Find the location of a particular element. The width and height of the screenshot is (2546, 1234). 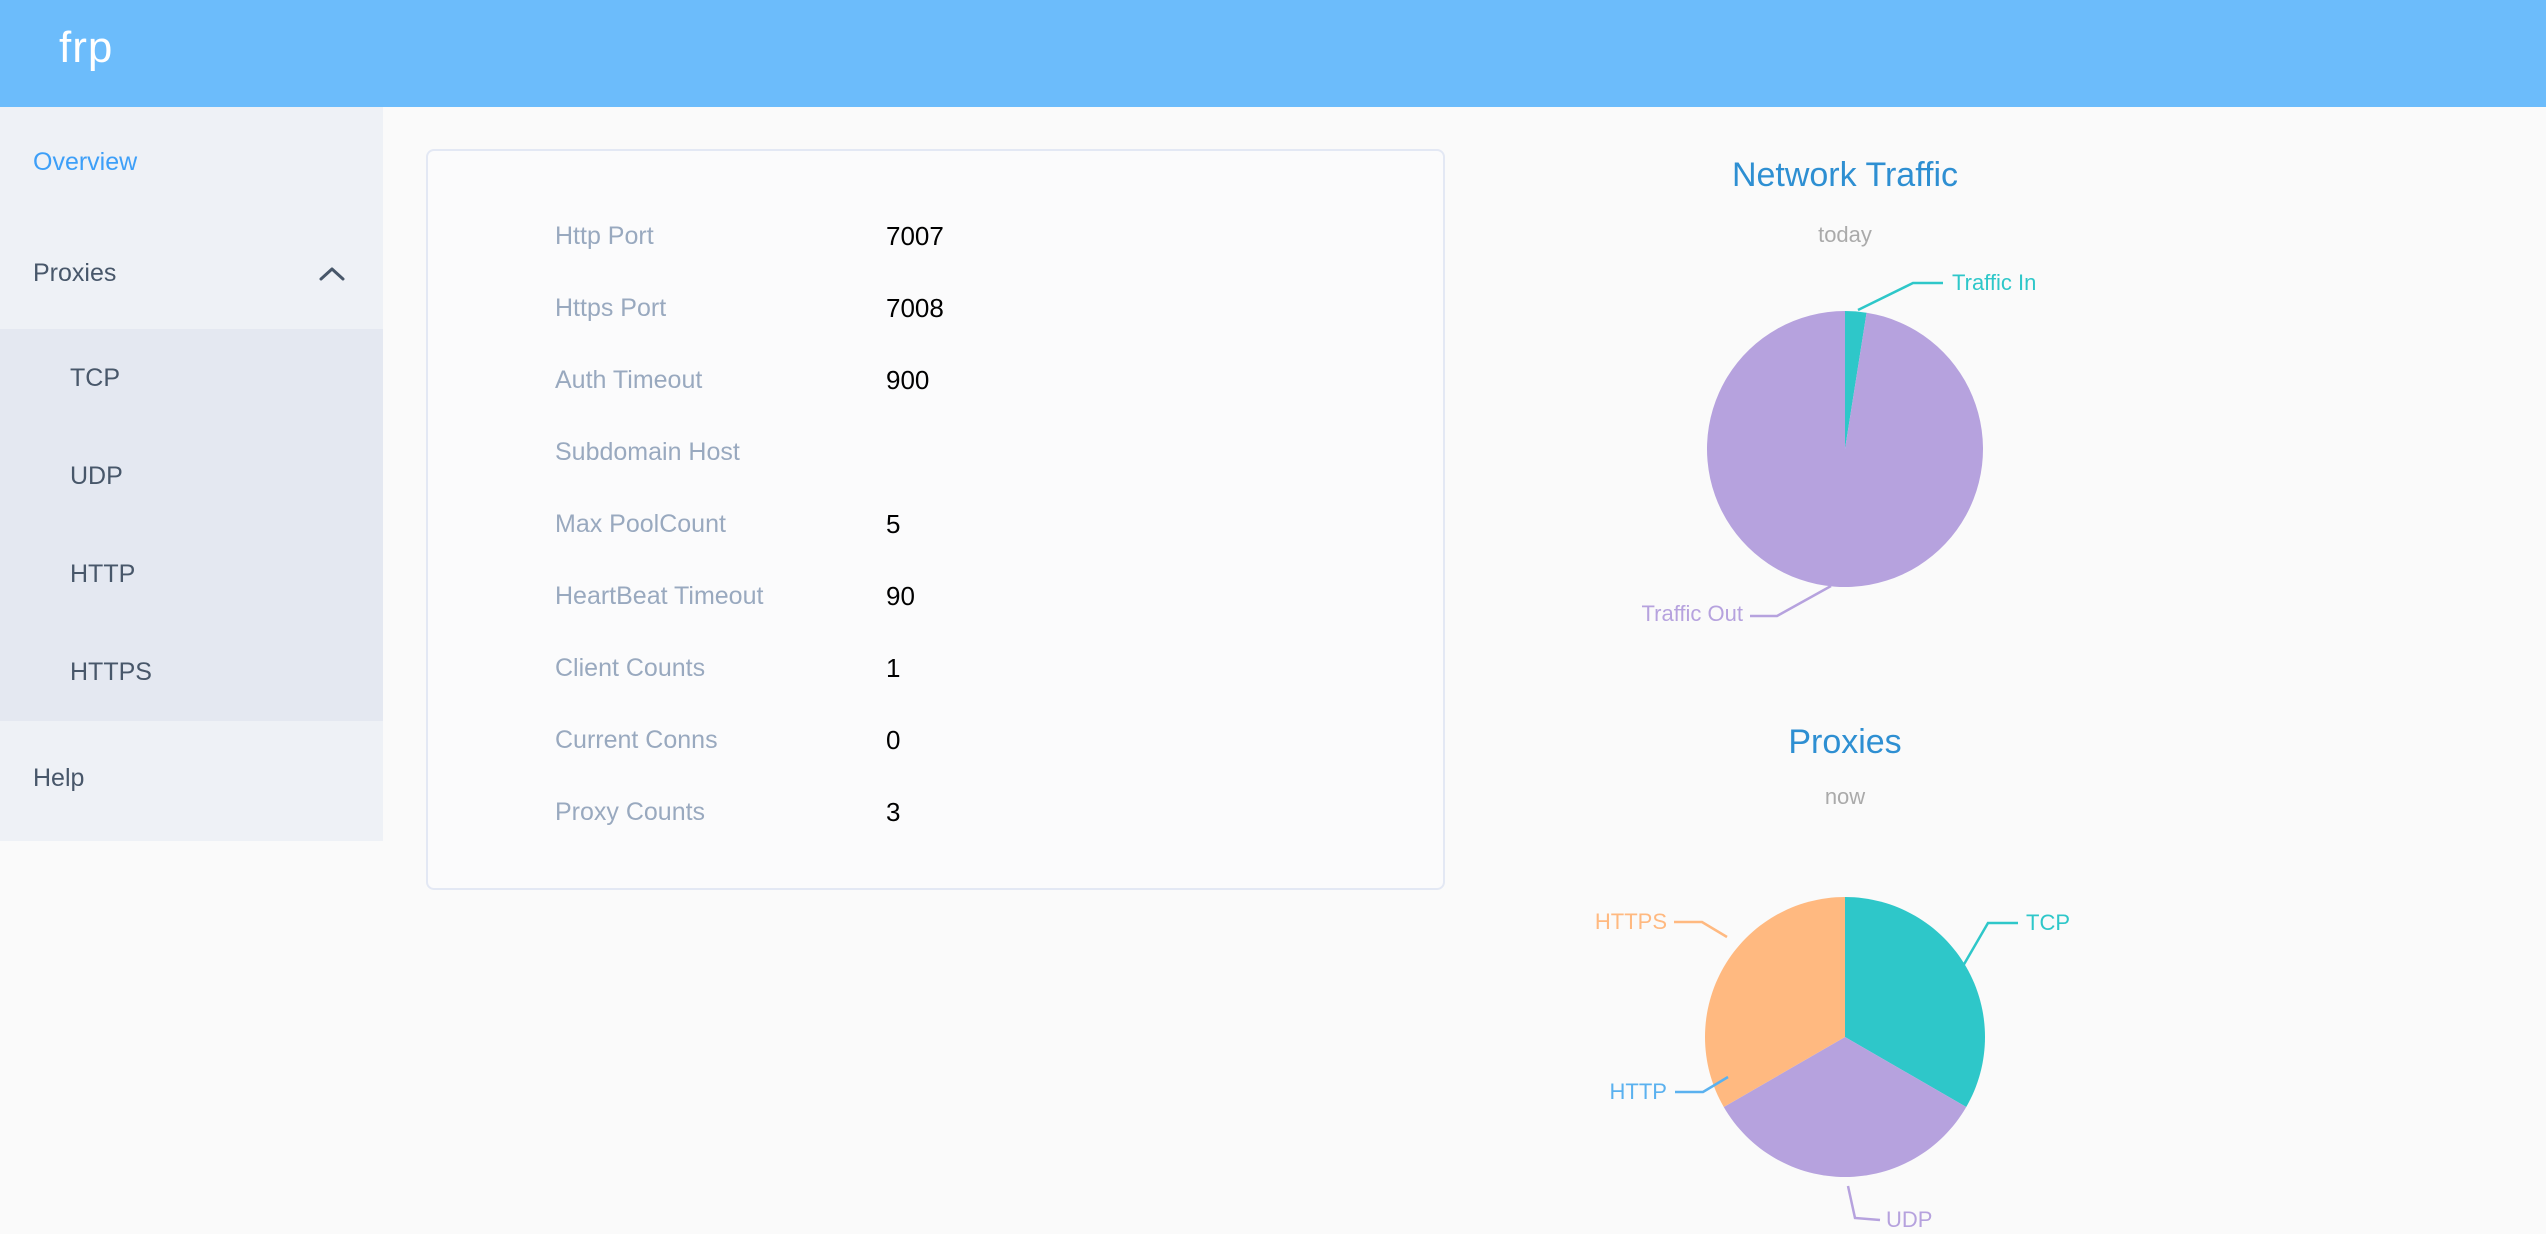

sidebar-item-overview: Overview is located at coordinates (191, 162).